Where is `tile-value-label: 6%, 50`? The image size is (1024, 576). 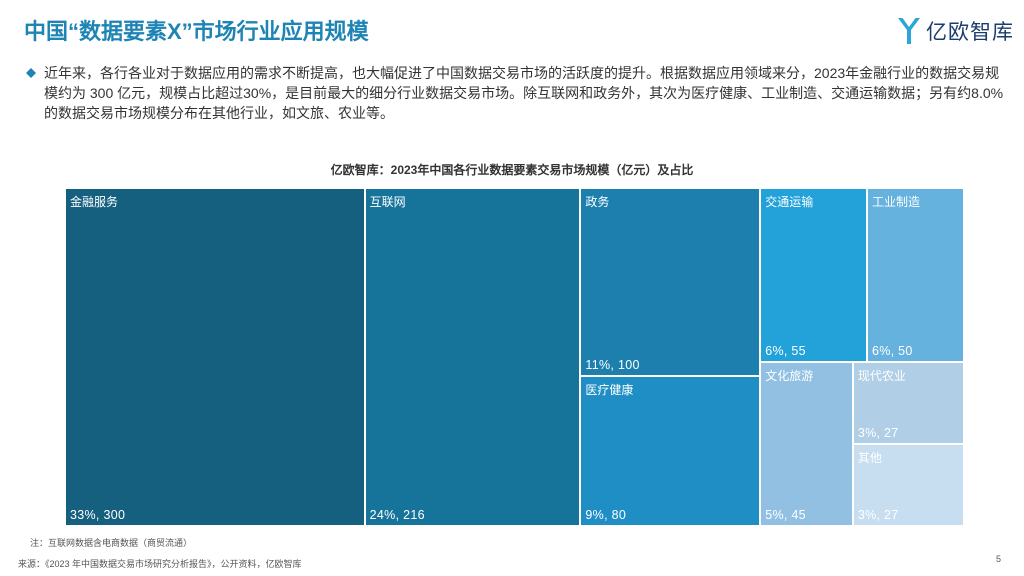 tile-value-label: 6%, 50 is located at coordinates (892, 350).